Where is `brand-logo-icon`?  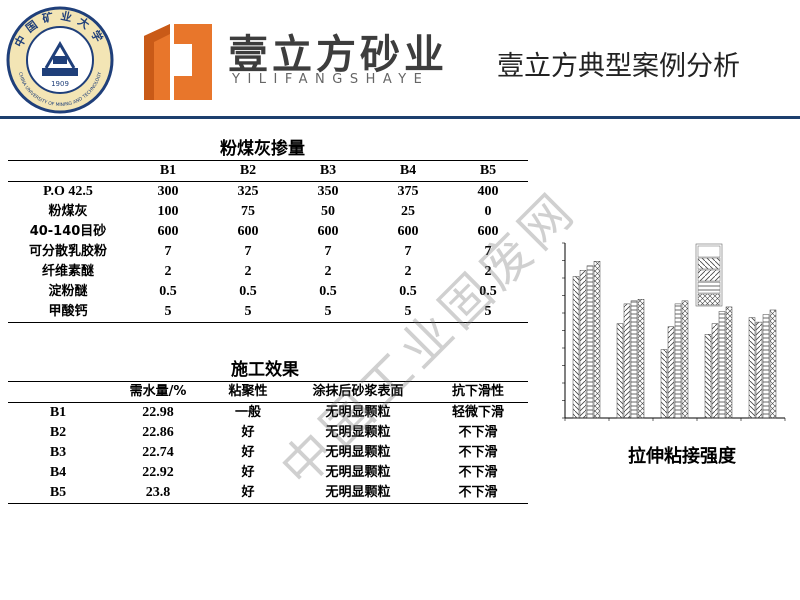 brand-logo-icon is located at coordinates (178, 62).